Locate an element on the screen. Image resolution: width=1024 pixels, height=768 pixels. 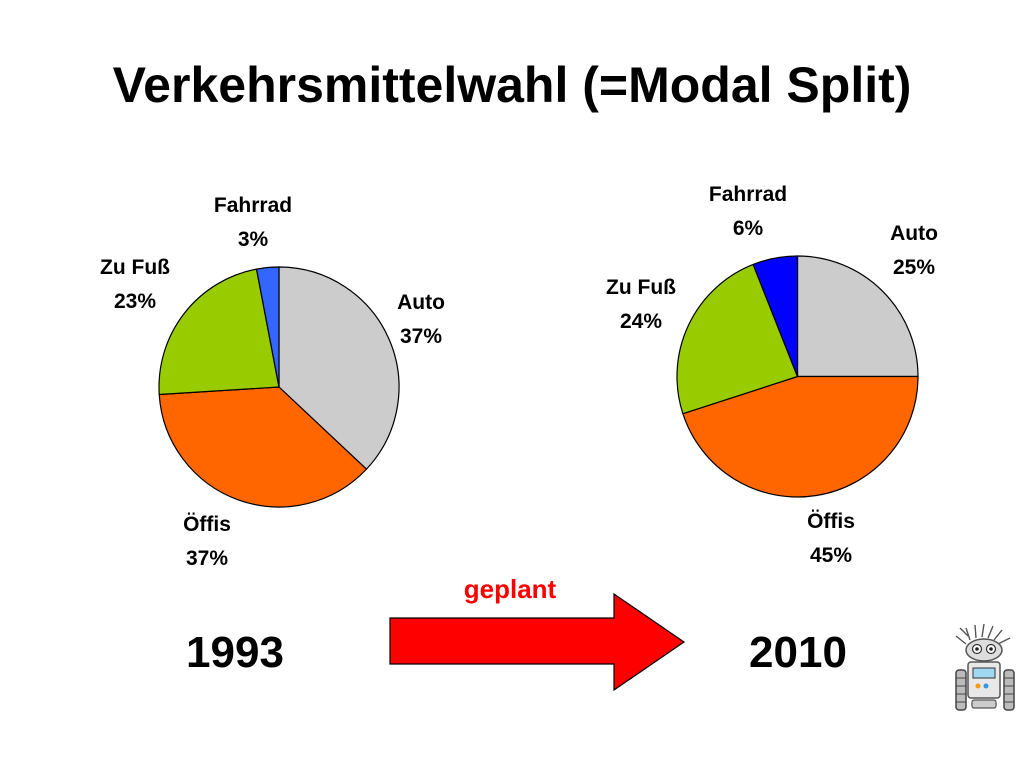
pie-slice-2010-auto is located at coordinates (857, 316).